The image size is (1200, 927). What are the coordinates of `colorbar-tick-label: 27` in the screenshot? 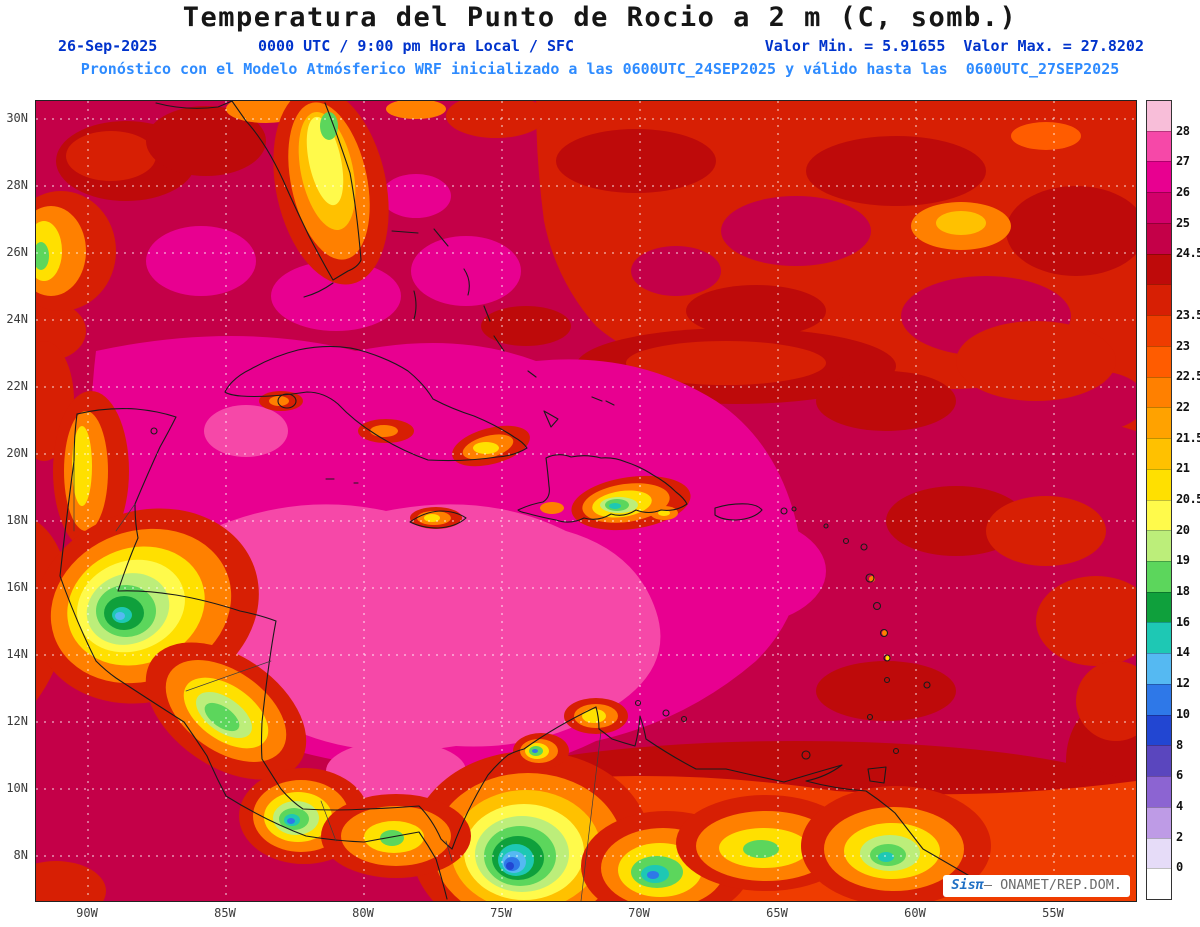 It's located at (1183, 161).